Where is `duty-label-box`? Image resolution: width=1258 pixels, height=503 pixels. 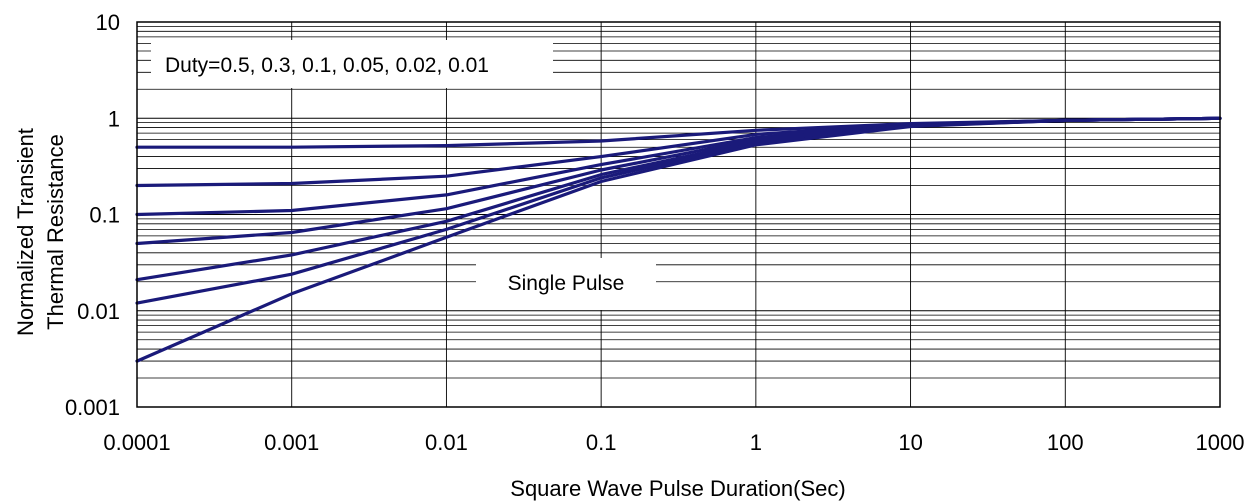 duty-label-box is located at coordinates (352, 64).